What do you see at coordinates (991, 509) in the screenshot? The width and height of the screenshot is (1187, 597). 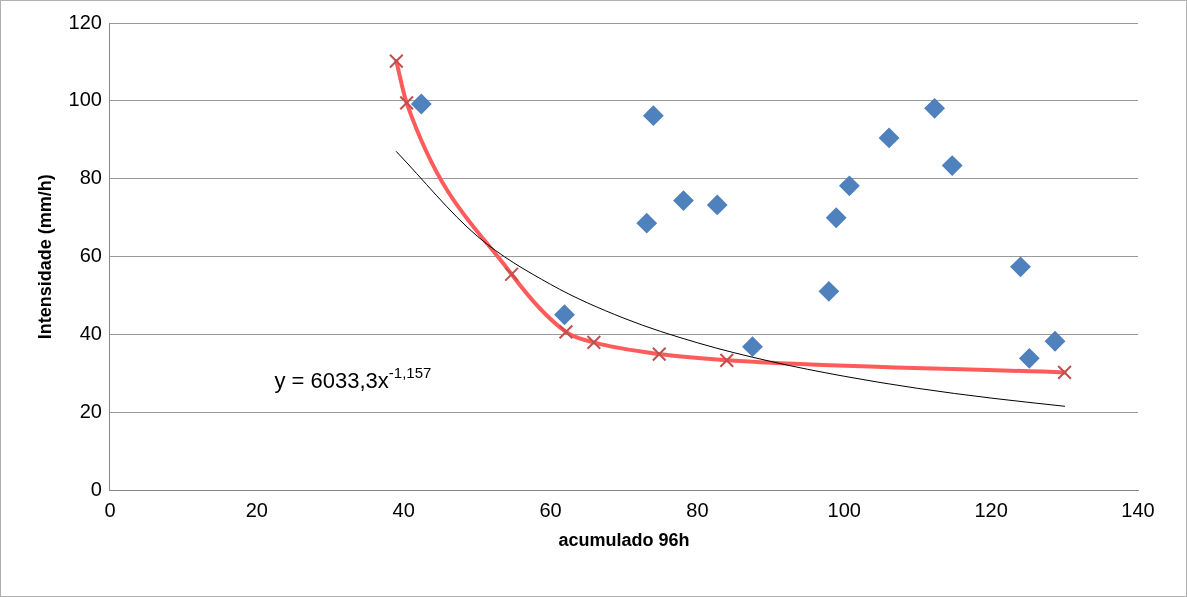 I see `x-tick-label: 120` at bounding box center [991, 509].